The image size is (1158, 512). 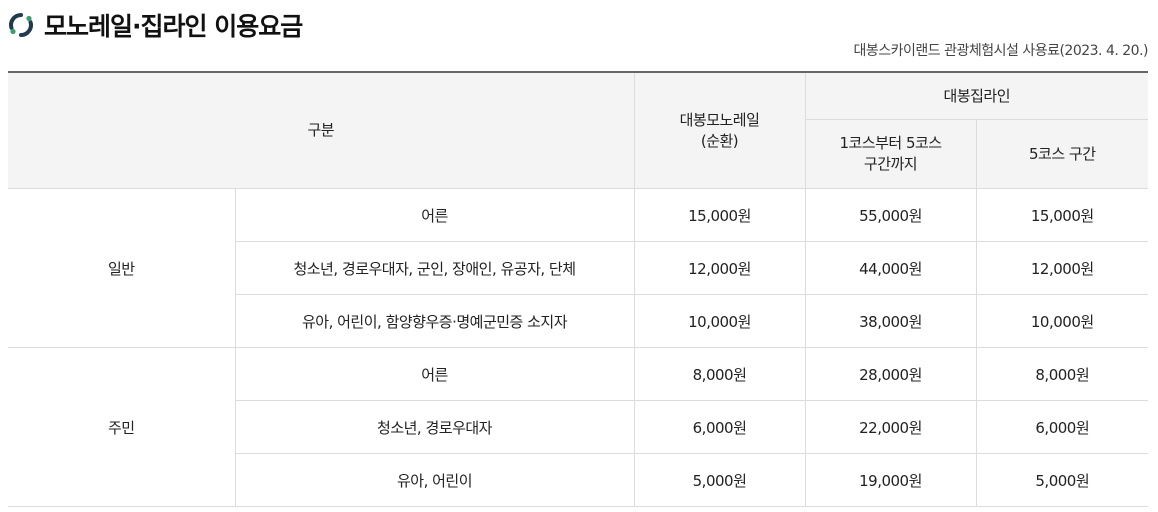 What do you see at coordinates (976, 95) in the screenshot?
I see `zipline-header: 대봉집라인` at bounding box center [976, 95].